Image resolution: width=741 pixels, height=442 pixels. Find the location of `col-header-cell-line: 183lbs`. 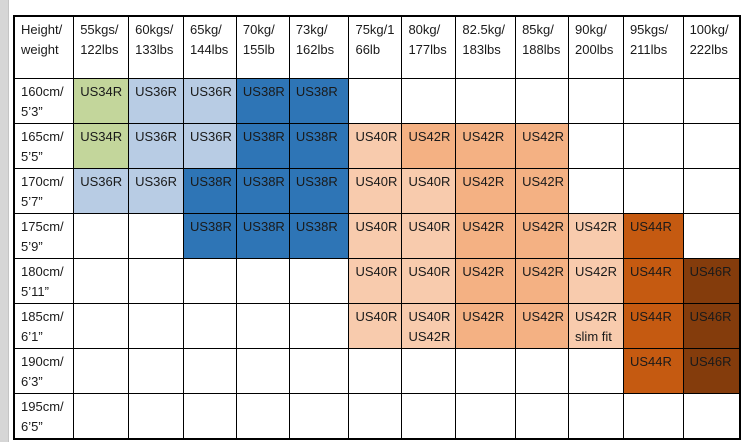

col-header-cell-line: 183lbs is located at coordinates (481, 49).